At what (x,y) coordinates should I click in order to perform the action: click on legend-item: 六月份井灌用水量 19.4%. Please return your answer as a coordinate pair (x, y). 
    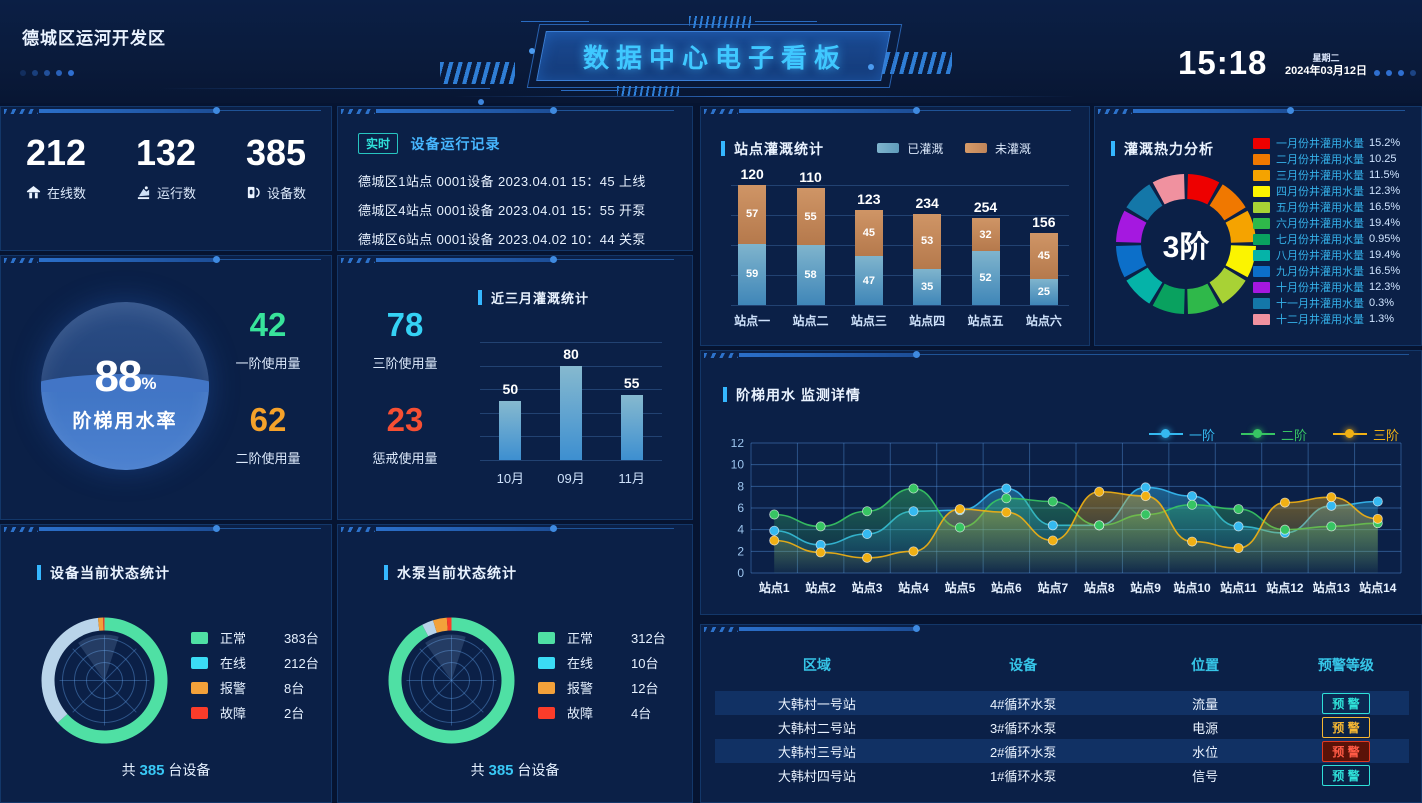
    Looking at the image, I should click on (1337, 223).